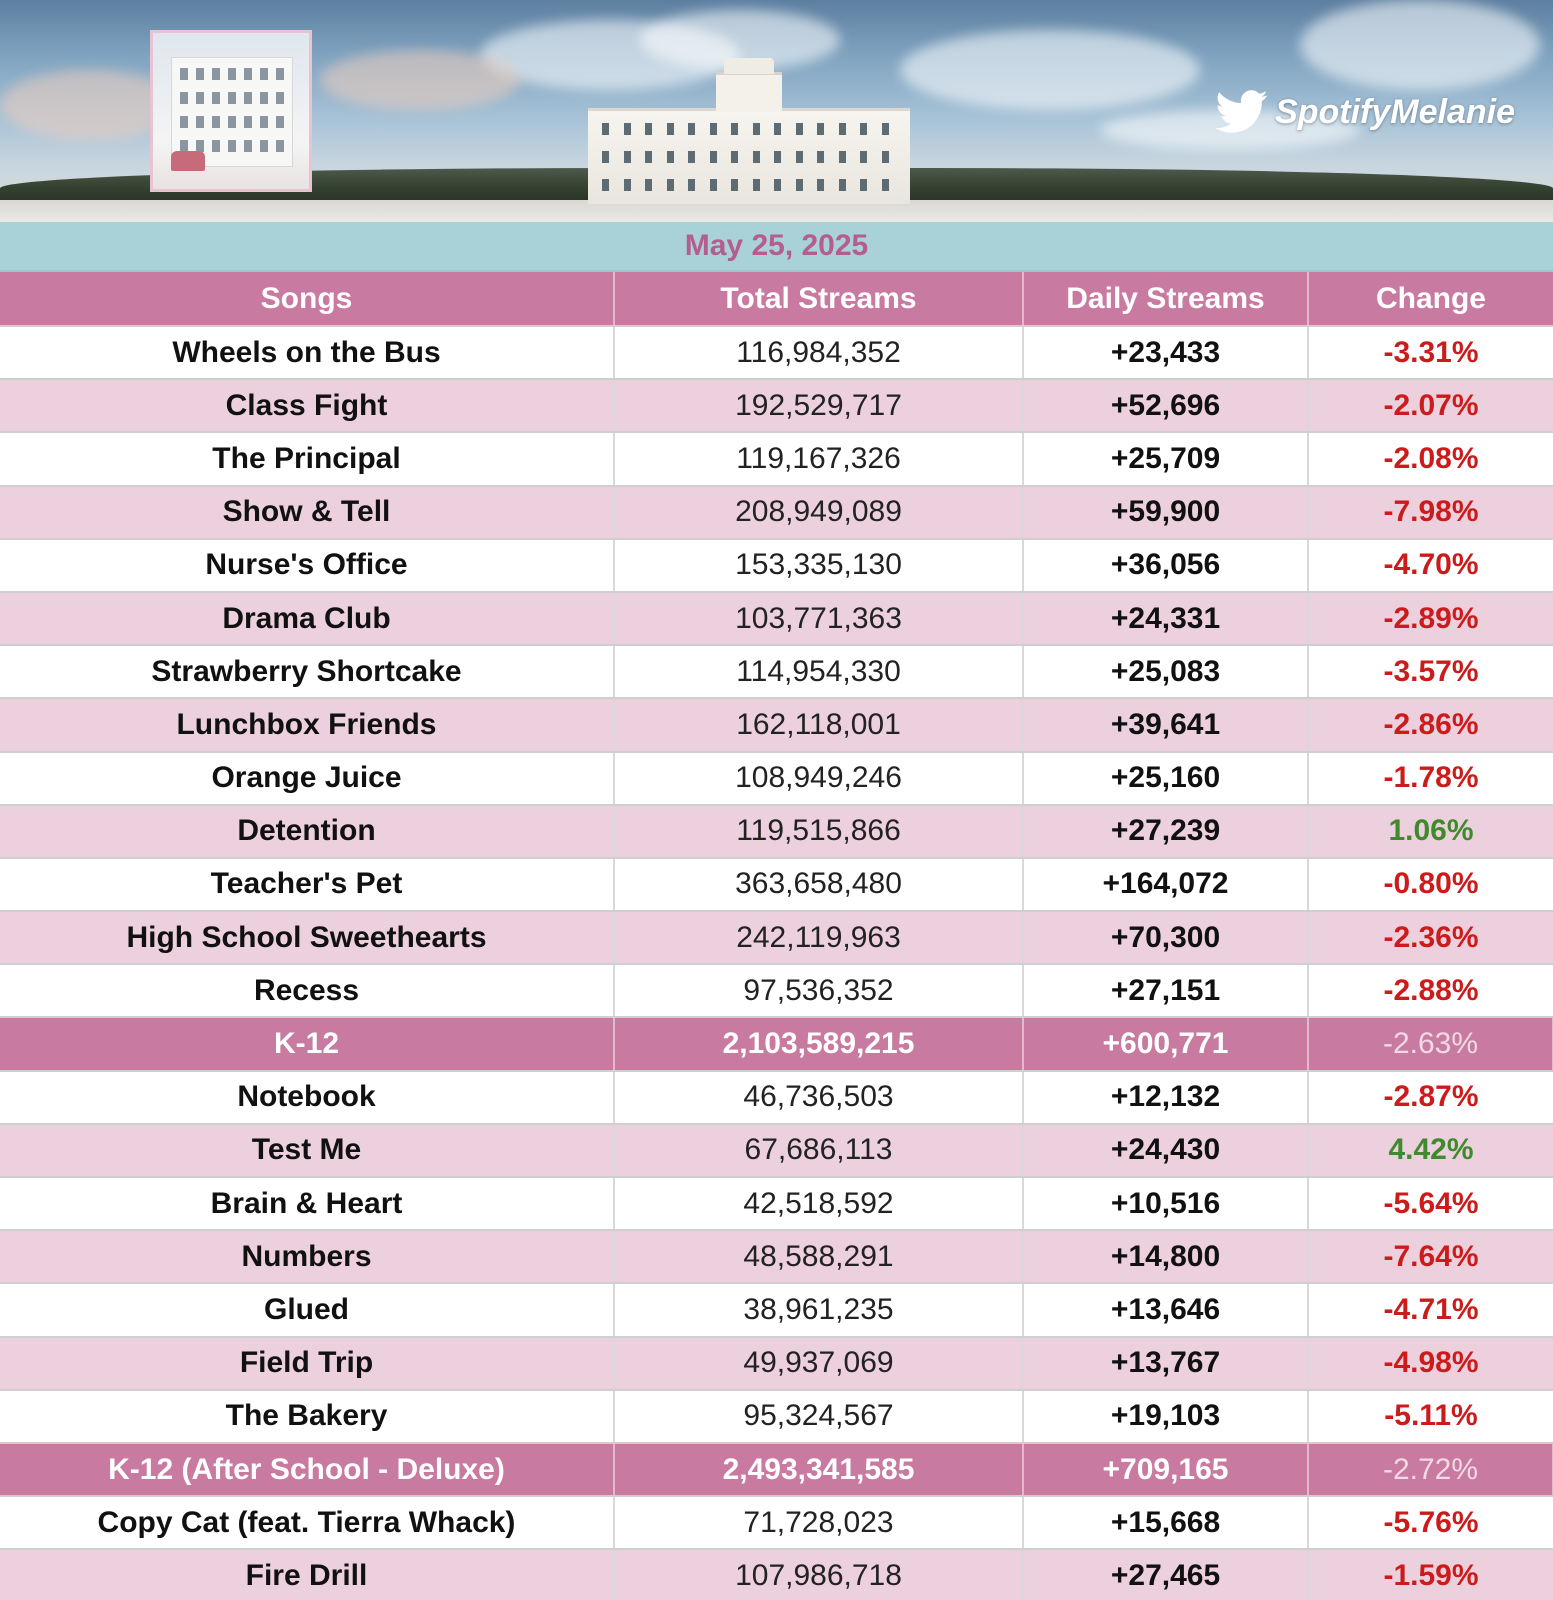 The image size is (1553, 1600). I want to click on song-name: Fire Drill, so click(307, 1574).